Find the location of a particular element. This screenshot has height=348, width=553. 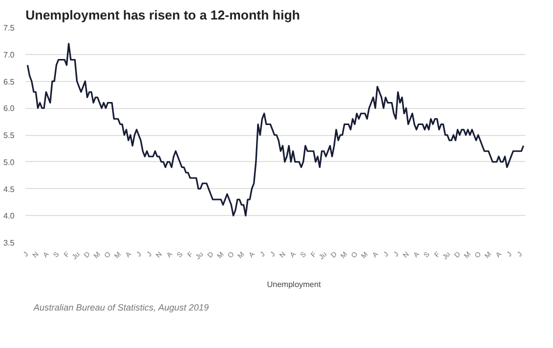

text: Unemployment is located at coordinates (294, 284).